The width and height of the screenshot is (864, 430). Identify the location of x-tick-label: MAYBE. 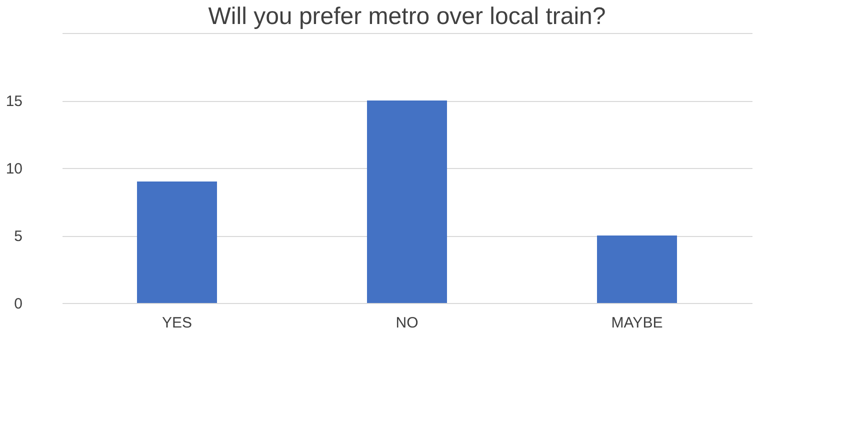
(637, 323).